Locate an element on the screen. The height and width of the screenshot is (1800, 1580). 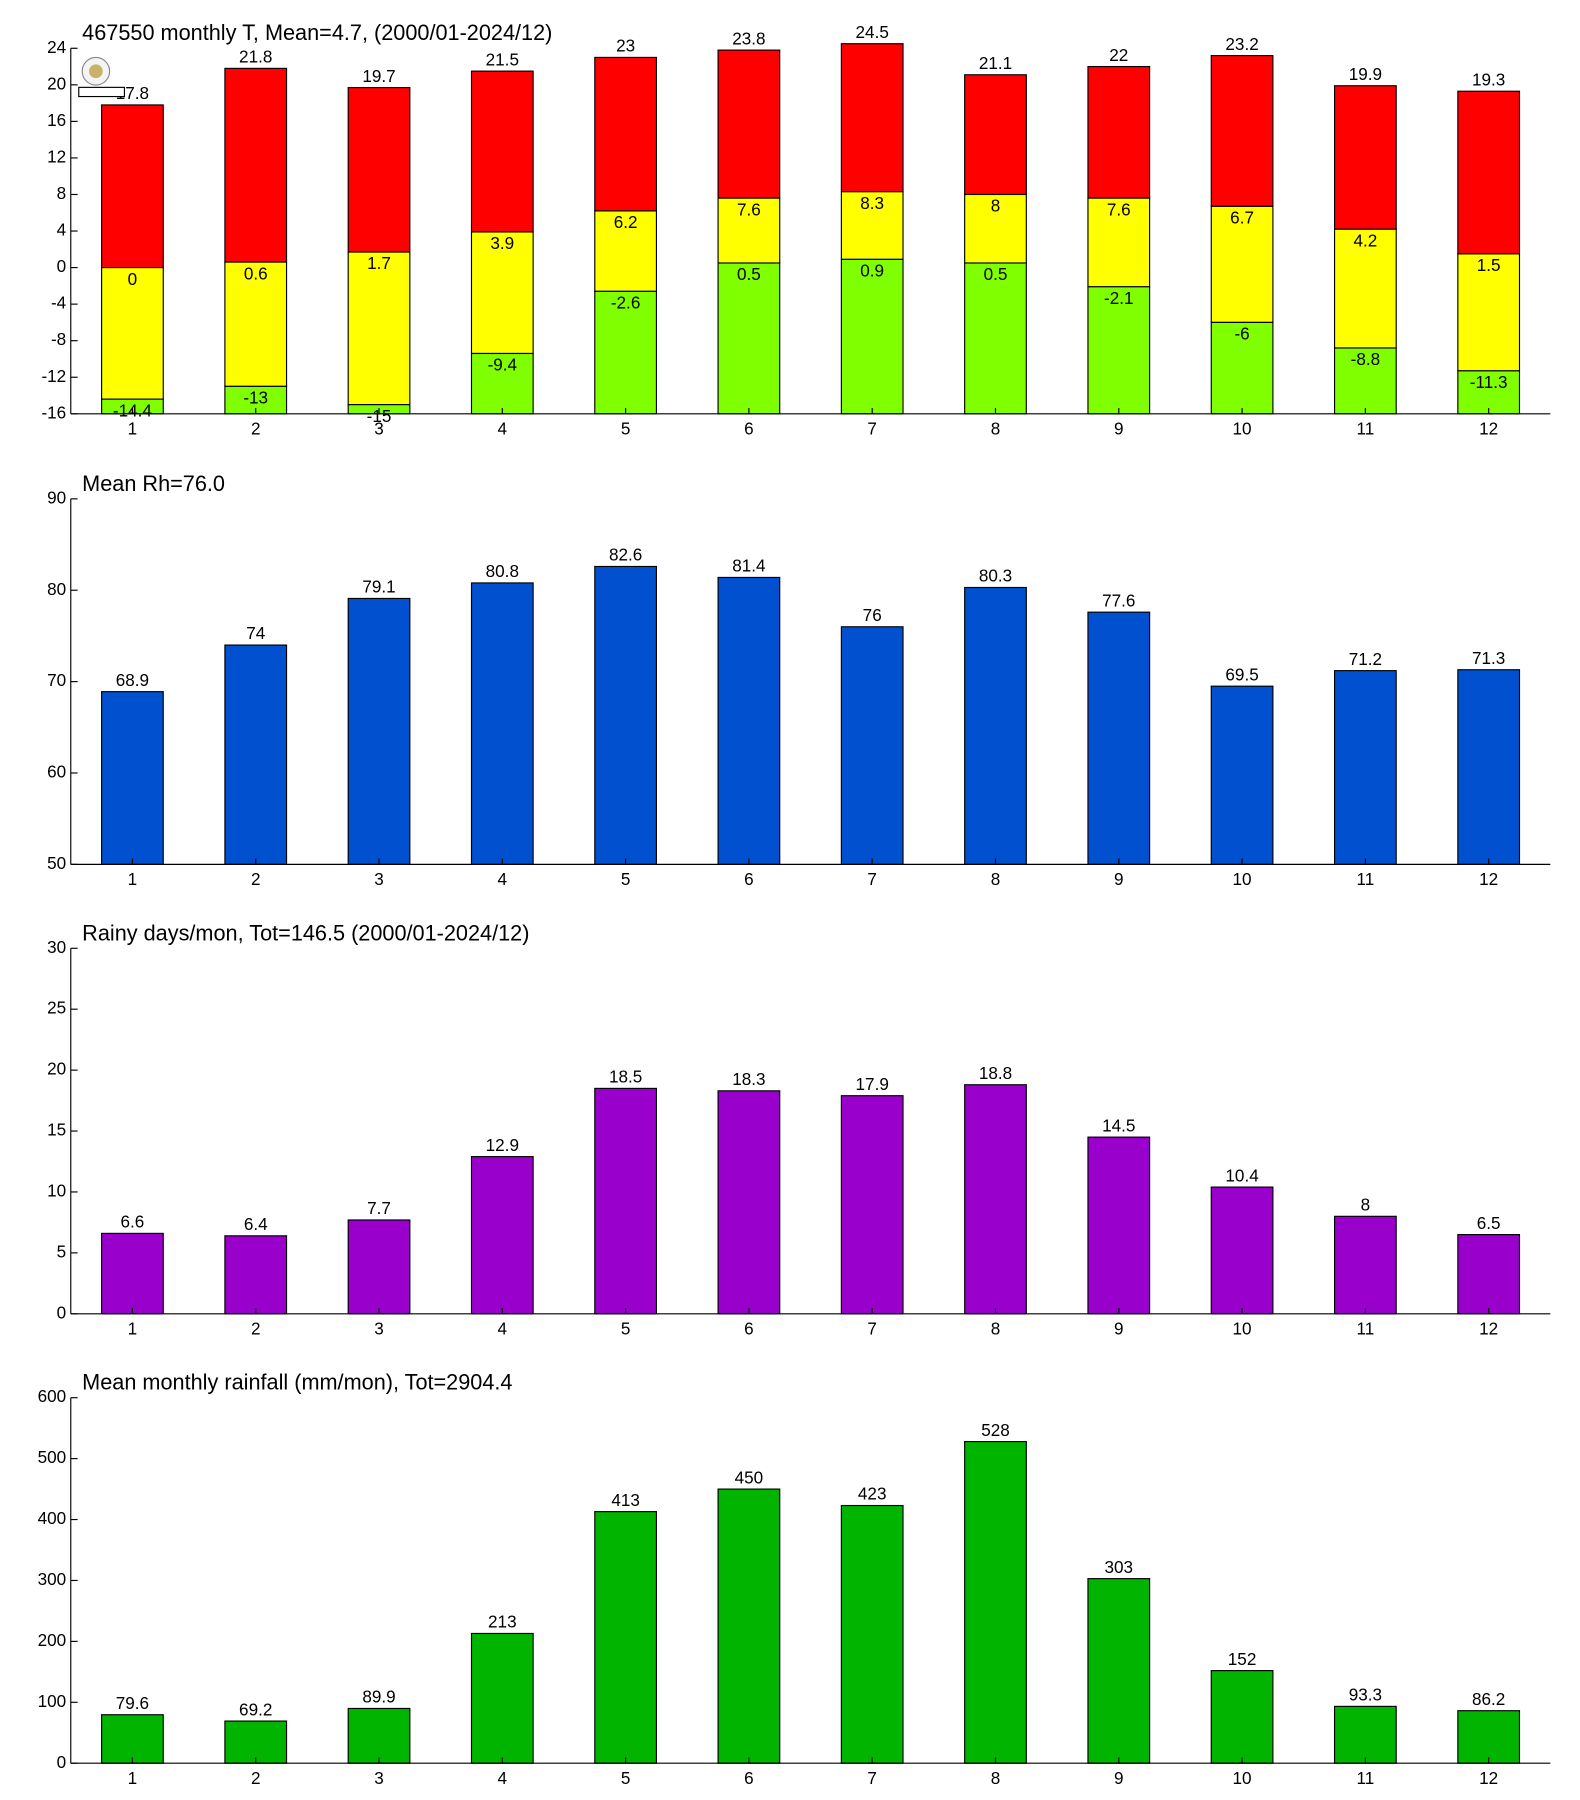
data-label: 23.2 is located at coordinates (1241, 44).